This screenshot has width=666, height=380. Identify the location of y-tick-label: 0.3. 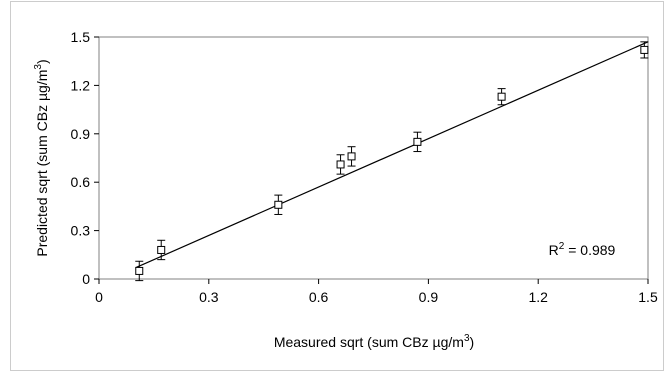
(81, 231).